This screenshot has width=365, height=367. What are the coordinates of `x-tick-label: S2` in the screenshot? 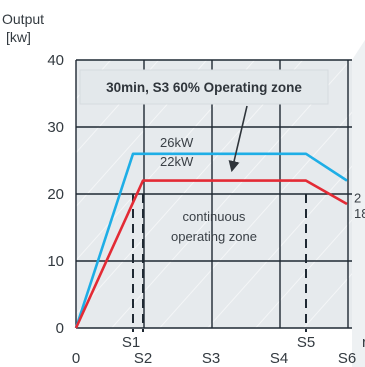 It's located at (143, 358).